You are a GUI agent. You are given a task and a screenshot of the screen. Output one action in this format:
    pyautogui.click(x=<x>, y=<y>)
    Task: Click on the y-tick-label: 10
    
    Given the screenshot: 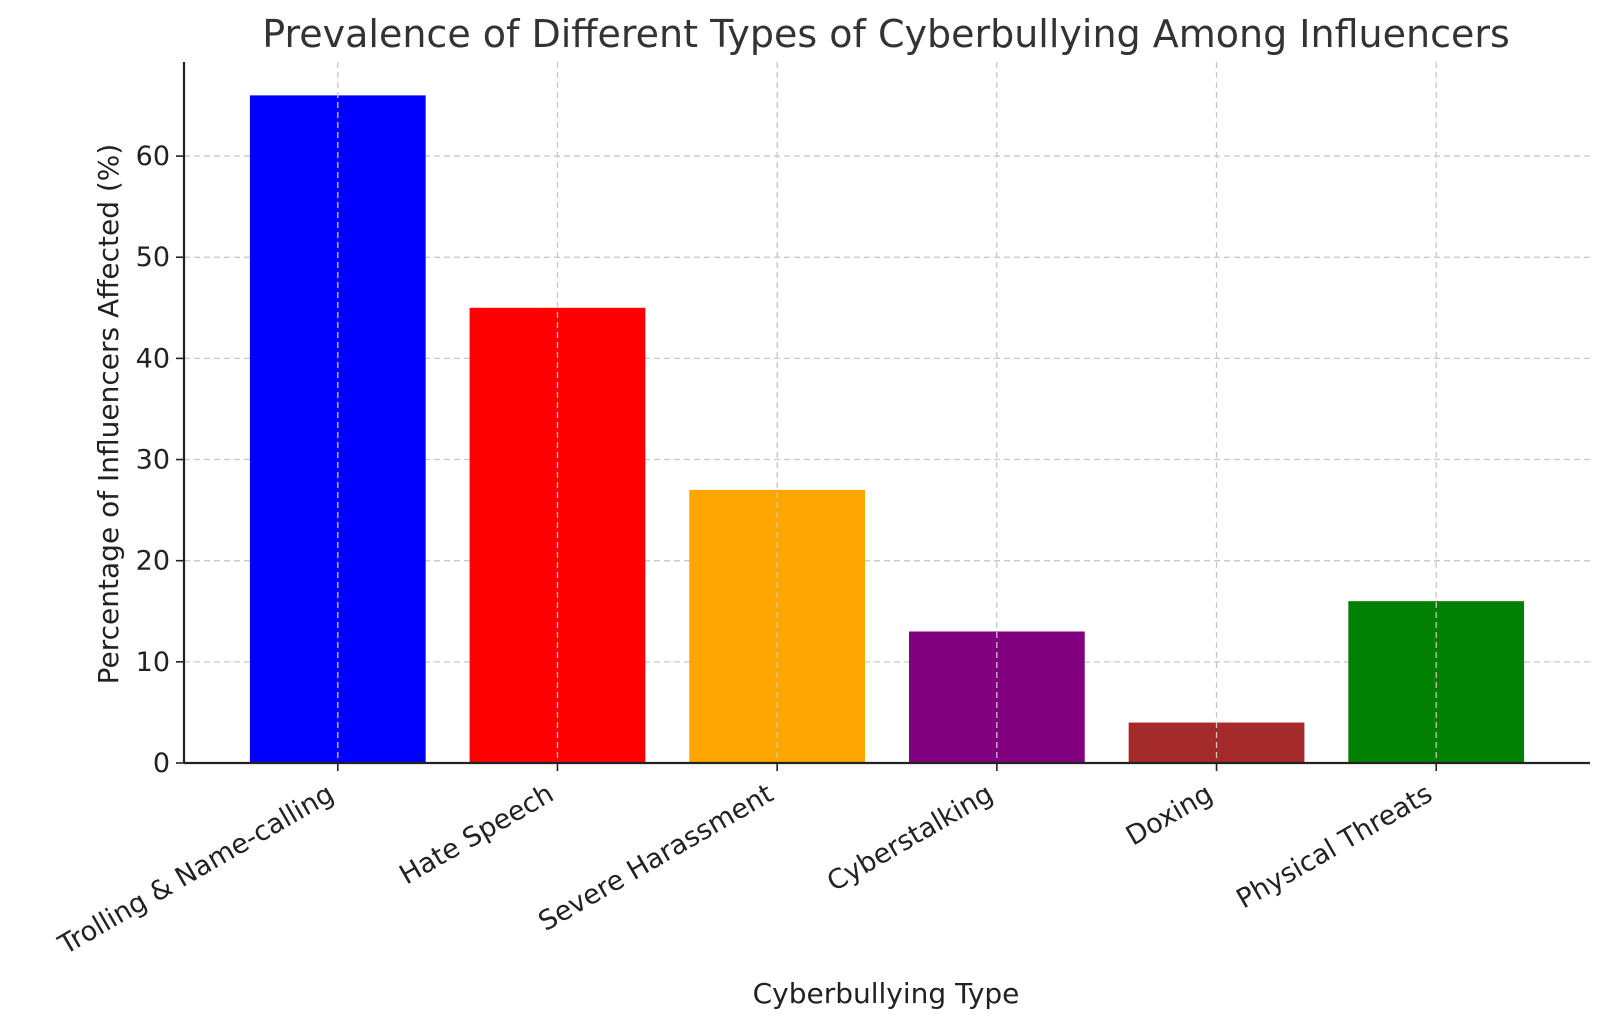 What is the action you would take?
    pyautogui.click(x=153, y=662)
    